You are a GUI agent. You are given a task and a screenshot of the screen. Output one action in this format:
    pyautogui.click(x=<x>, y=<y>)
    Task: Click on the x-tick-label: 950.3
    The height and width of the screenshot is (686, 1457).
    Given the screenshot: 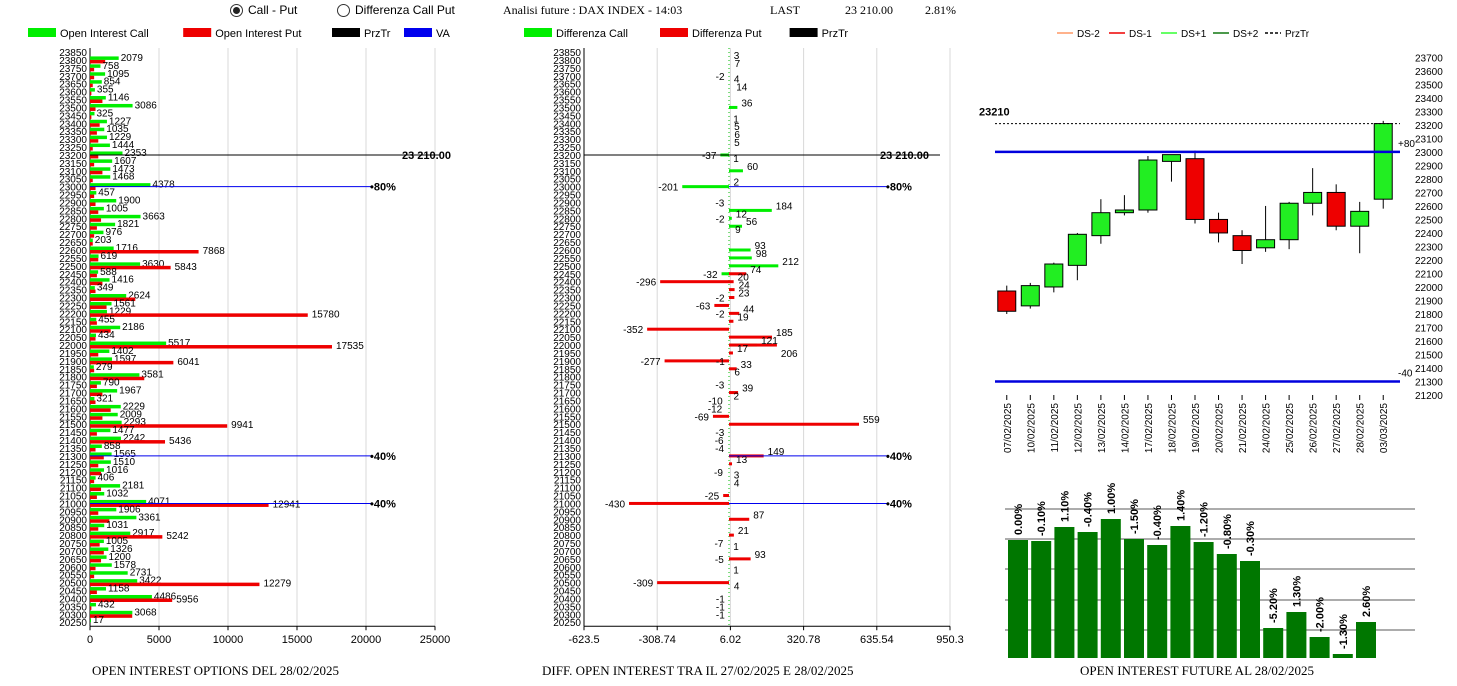 What is the action you would take?
    pyautogui.click(x=950, y=640)
    